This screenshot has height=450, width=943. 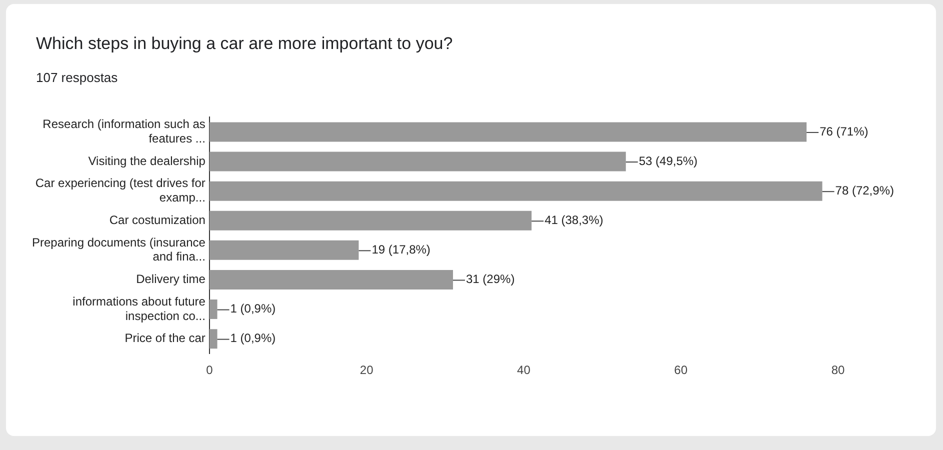 What do you see at coordinates (77, 77) in the screenshot?
I see `text: 107 respostas` at bounding box center [77, 77].